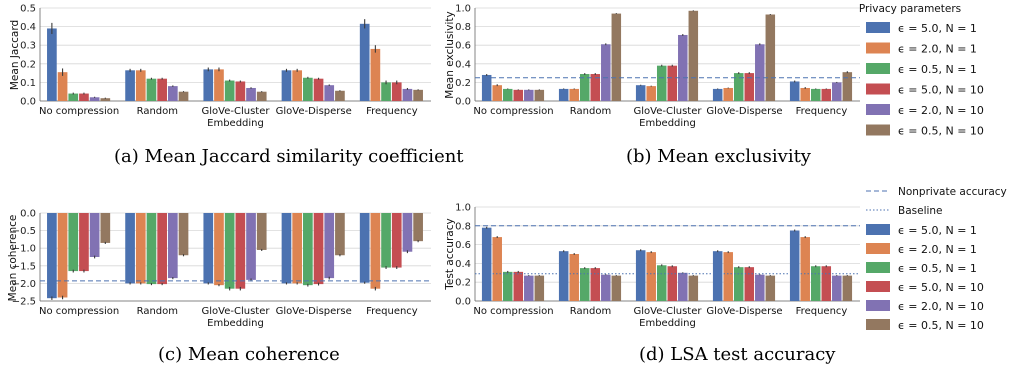 This screenshot has width=1011, height=375. Describe the element at coordinates (952, 192) in the screenshot. I see `legend-label: Nonprivate accuracy` at that location.